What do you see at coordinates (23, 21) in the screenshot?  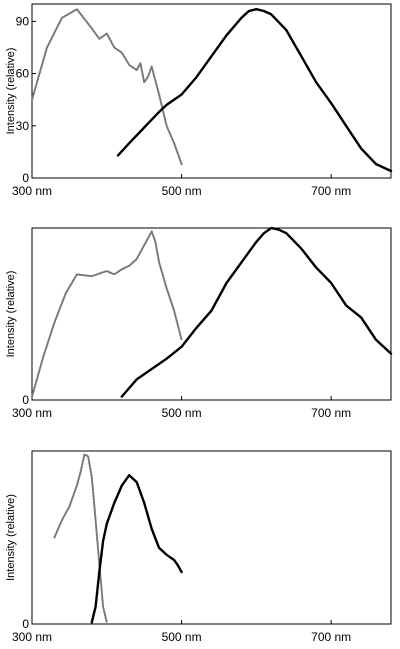 I see `y-tick-label: 90` at bounding box center [23, 21].